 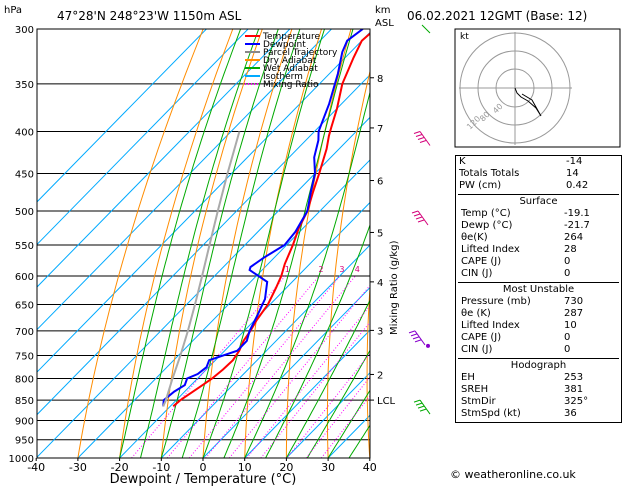 What do you see at coordinates (478, 402) in the screenshot?
I see `hodograph-label: StmDir` at bounding box center [478, 402].